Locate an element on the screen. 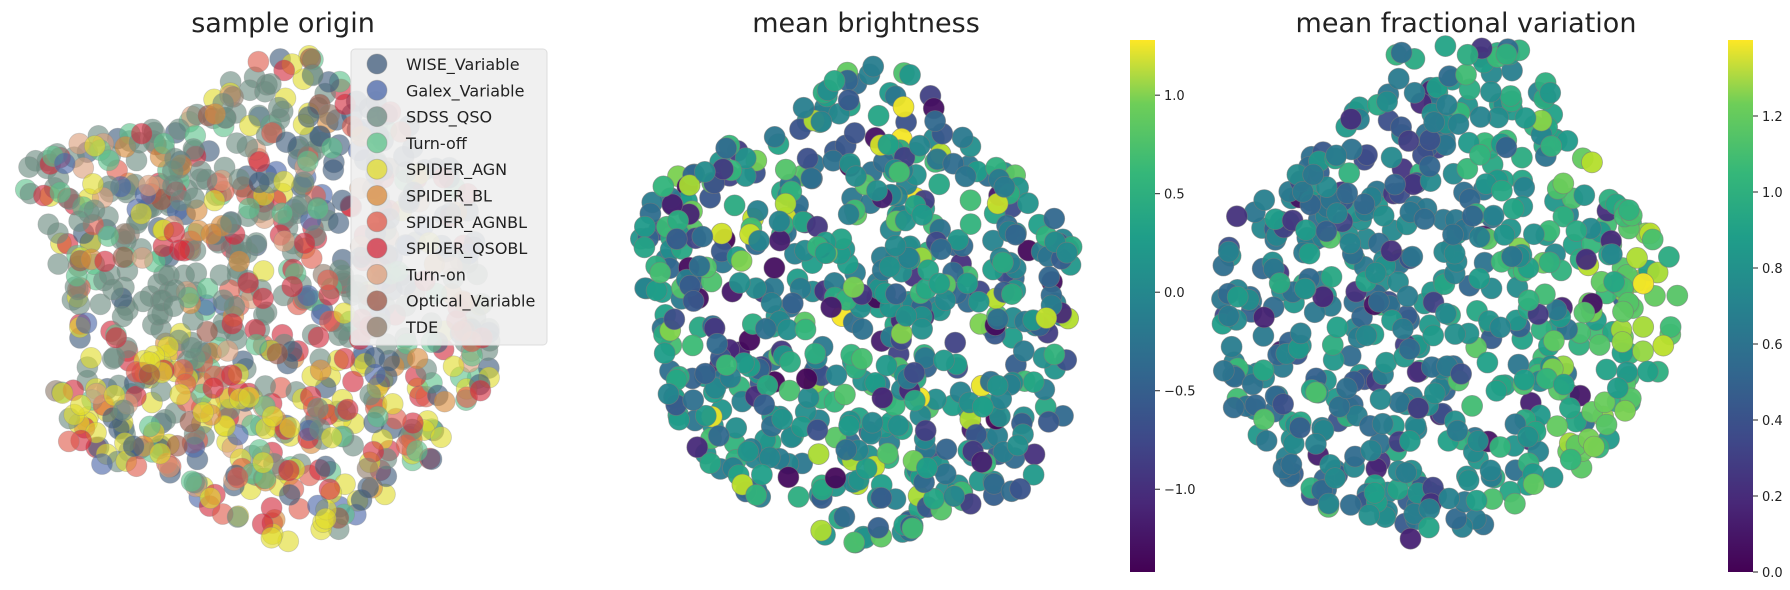  legend-label: Galex_Variable is located at coordinates (465, 91).